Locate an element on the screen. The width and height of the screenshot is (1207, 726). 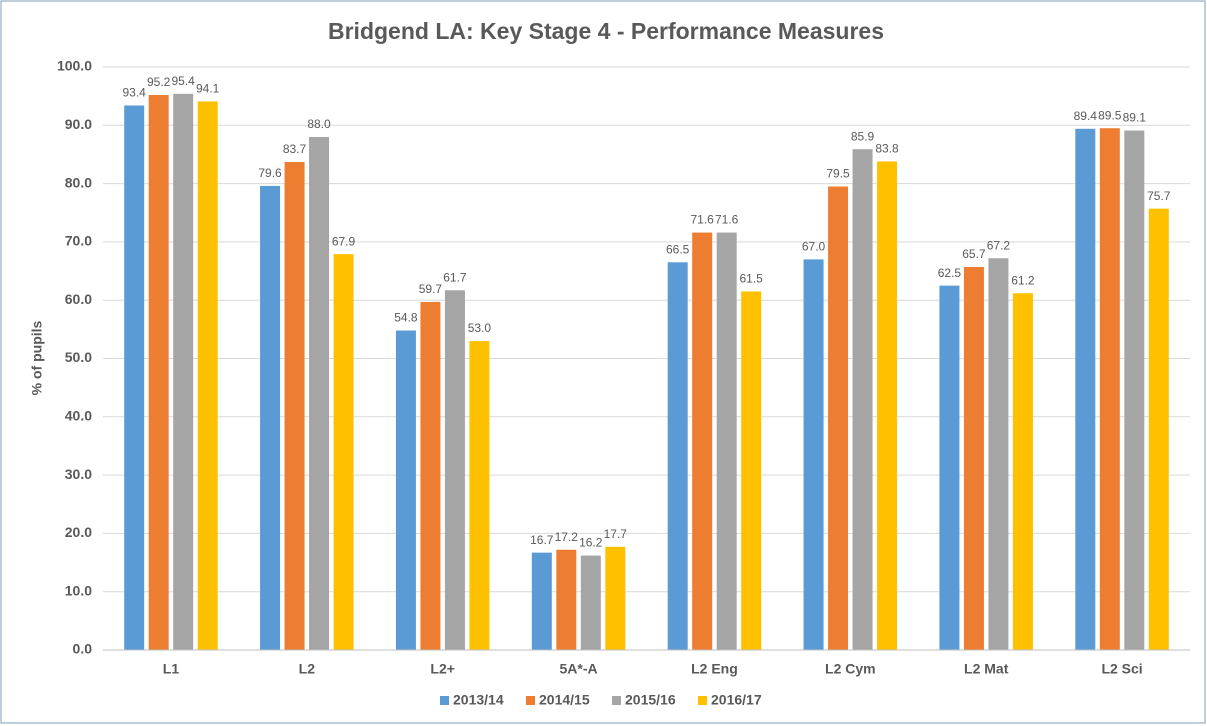
data-label: 67.9 is located at coordinates (344, 241).